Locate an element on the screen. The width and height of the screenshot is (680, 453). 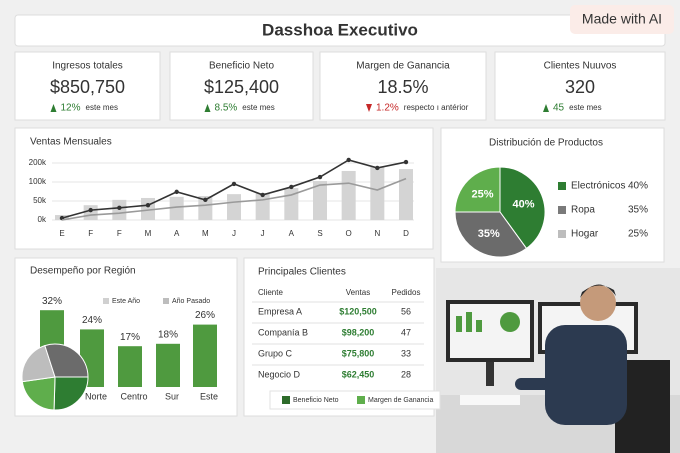
bar-label: 18% is located at coordinates (168, 334).